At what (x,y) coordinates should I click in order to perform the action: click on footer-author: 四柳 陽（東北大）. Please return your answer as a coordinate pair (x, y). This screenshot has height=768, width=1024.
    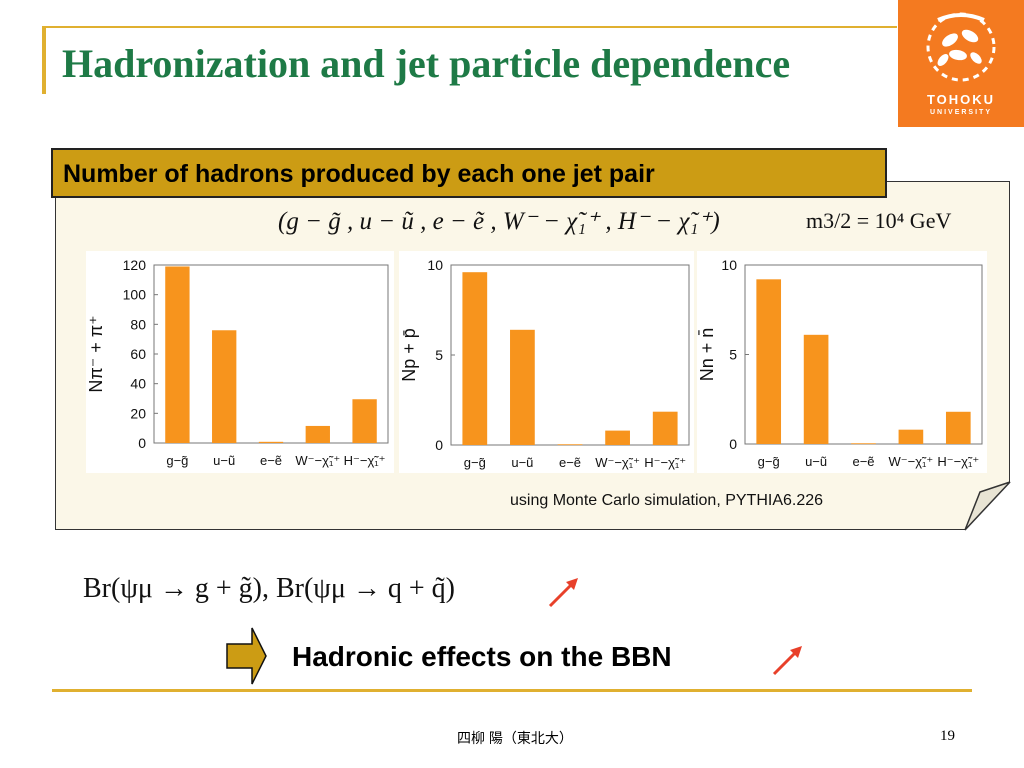
    Looking at the image, I should click on (515, 738).